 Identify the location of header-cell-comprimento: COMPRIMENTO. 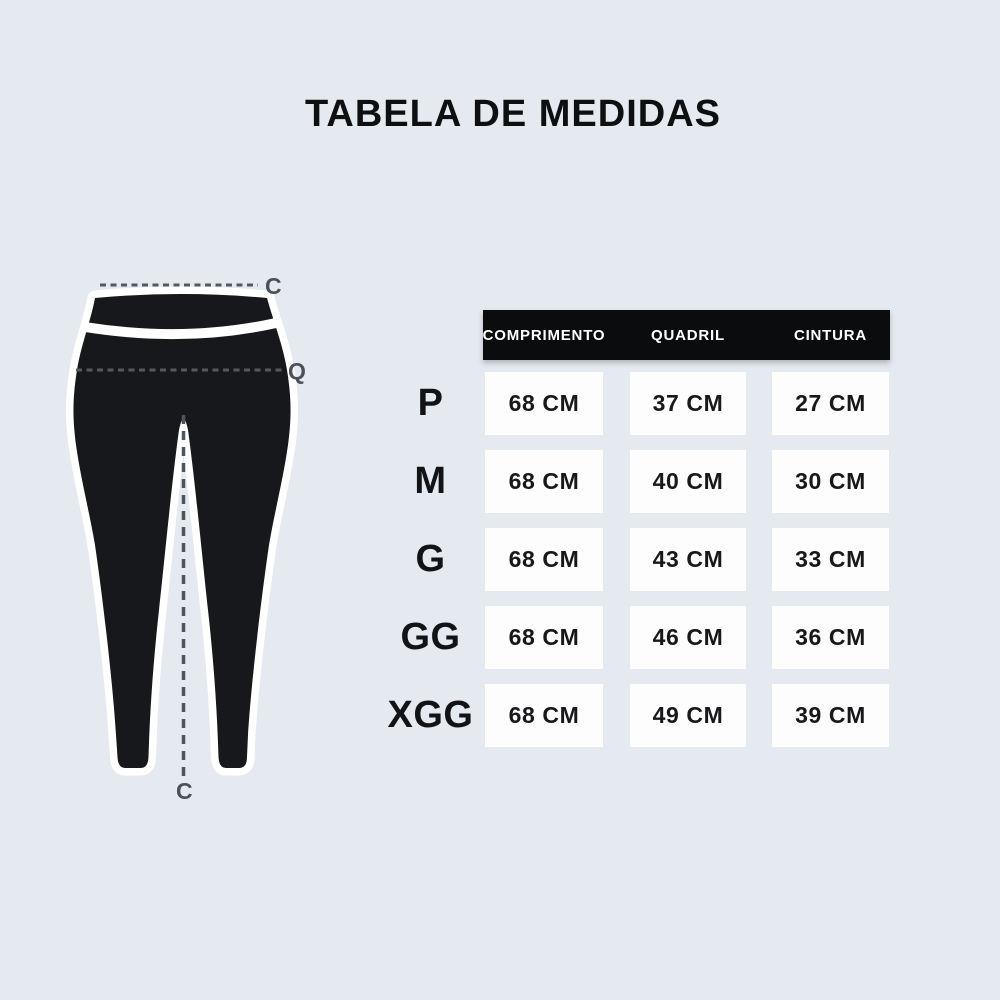
(544, 335).